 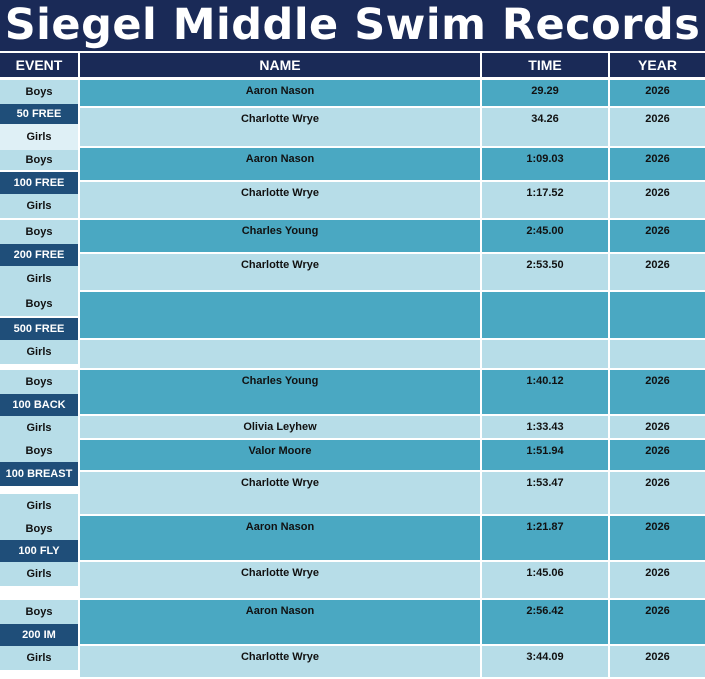 What do you see at coordinates (657, 65) in the screenshot?
I see `year-column-header: YEAR` at bounding box center [657, 65].